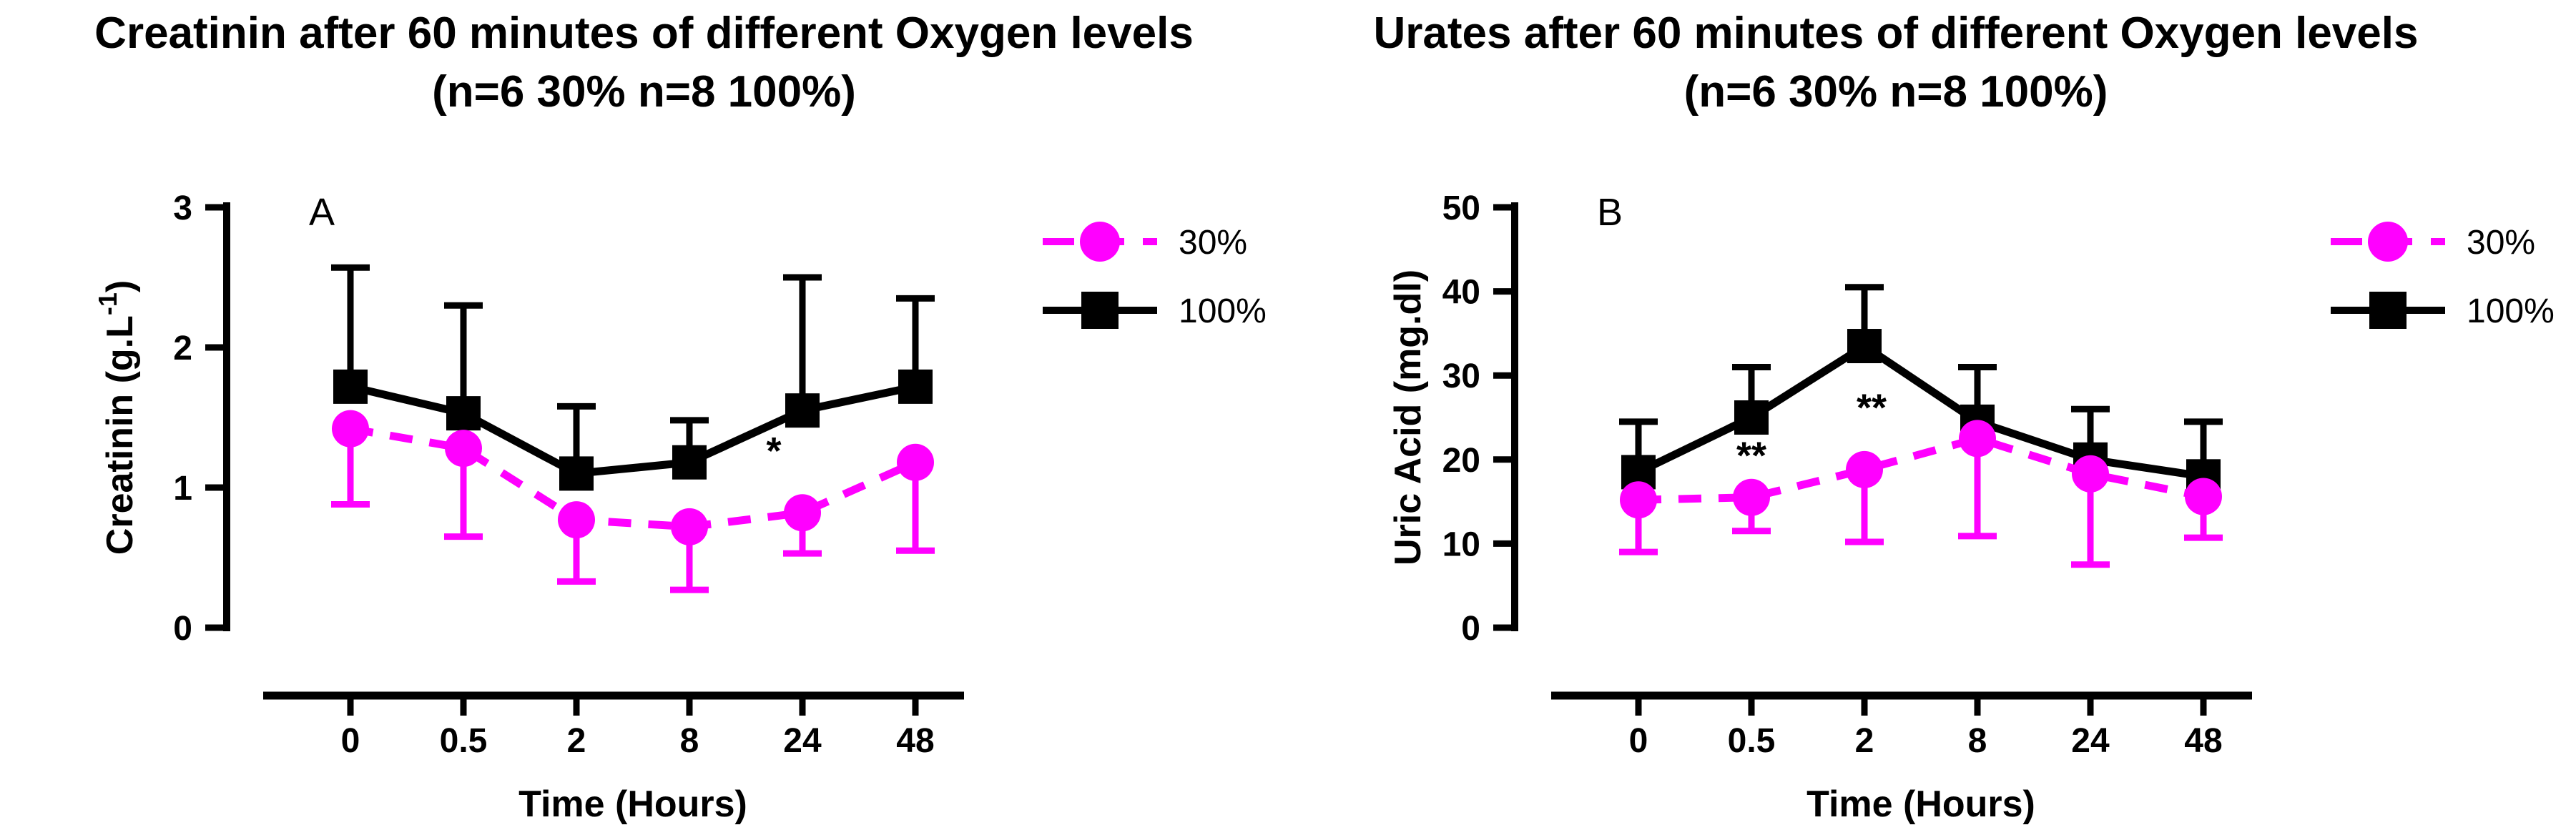  Describe the element at coordinates (644, 91) in the screenshot. I see `panel-a-title-line2: (n=6 30% n=8 100%)` at that location.